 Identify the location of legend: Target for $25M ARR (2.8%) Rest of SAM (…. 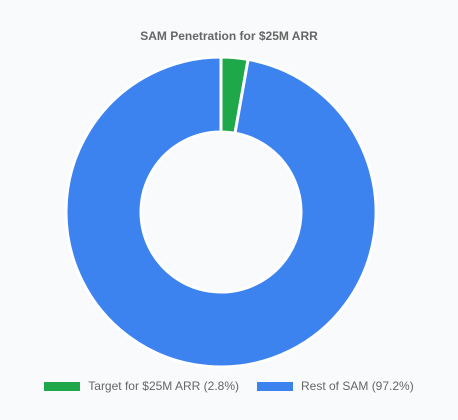
(229, 386).